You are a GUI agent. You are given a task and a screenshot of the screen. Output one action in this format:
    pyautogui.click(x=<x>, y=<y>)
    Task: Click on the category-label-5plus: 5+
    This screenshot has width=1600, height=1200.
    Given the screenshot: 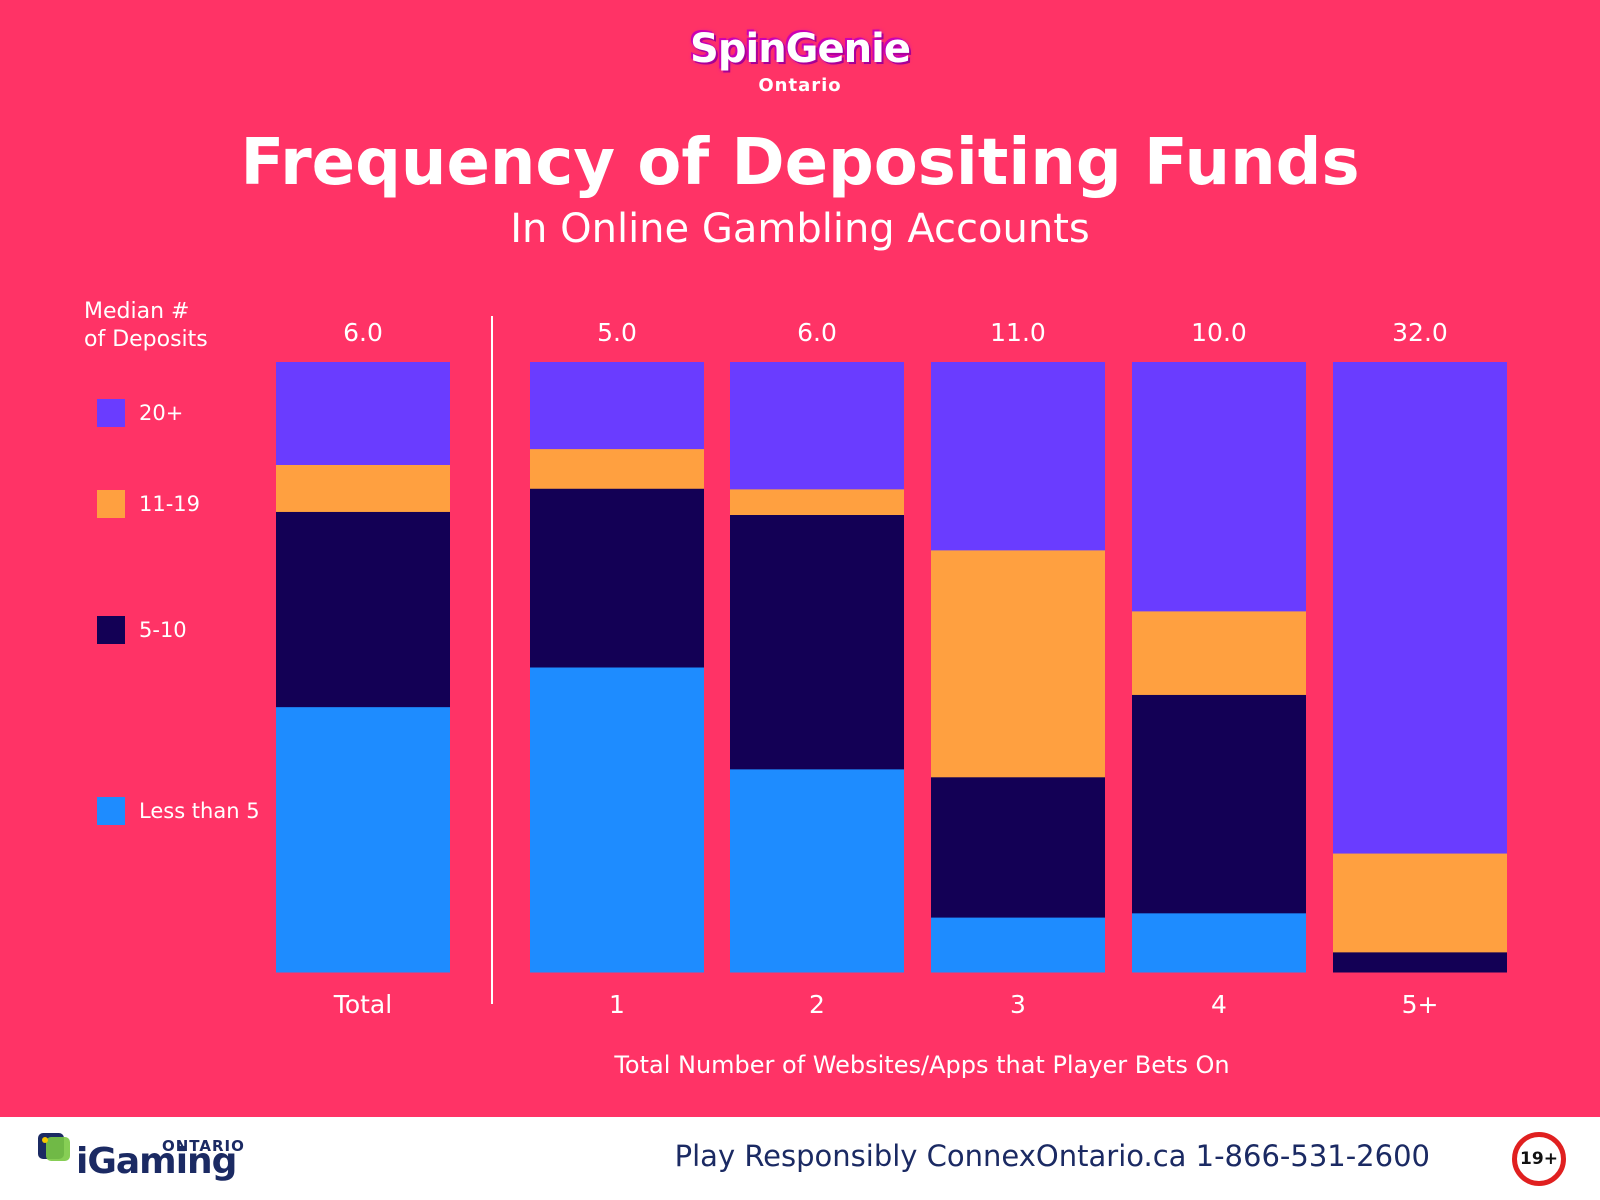 What is the action you would take?
    pyautogui.click(x=1420, y=1004)
    